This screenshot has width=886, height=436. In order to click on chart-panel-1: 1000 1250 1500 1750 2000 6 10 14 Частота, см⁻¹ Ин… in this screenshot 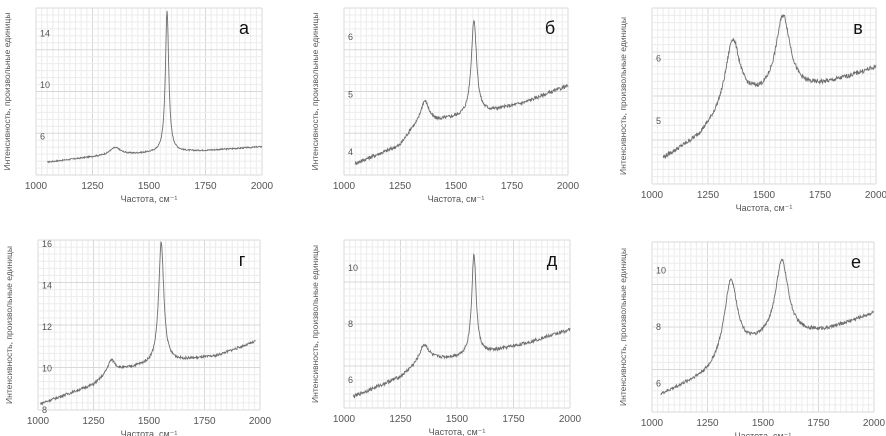, I will do `click(138, 105)`.